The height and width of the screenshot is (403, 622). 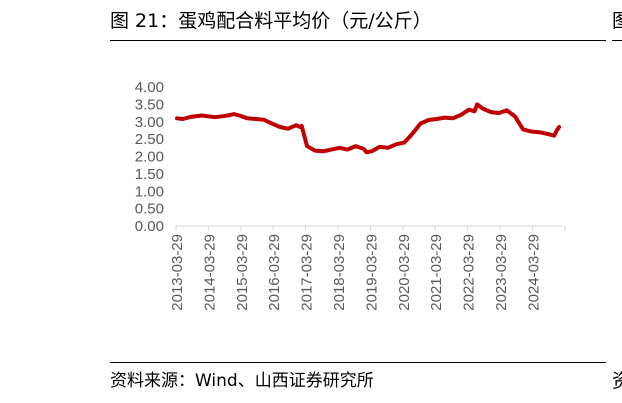 I want to click on y-axis-tick-labels: 0.000.501.001.502.002.503.003.504.00, so click(x=149, y=157).